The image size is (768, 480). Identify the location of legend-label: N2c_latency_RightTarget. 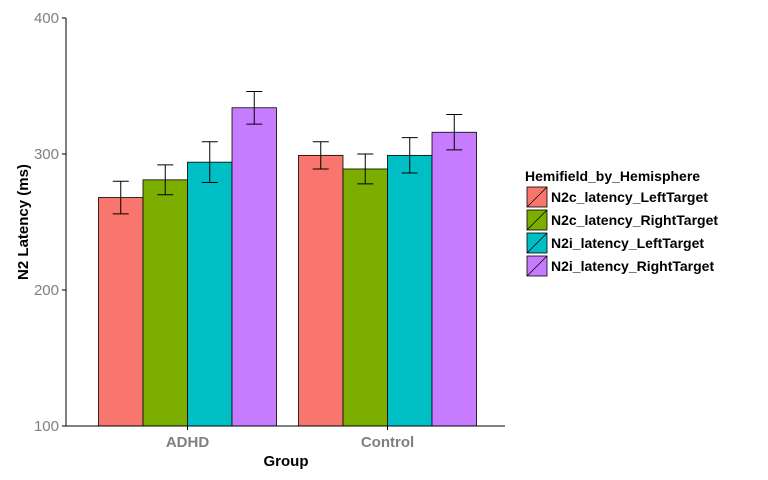
(634, 220).